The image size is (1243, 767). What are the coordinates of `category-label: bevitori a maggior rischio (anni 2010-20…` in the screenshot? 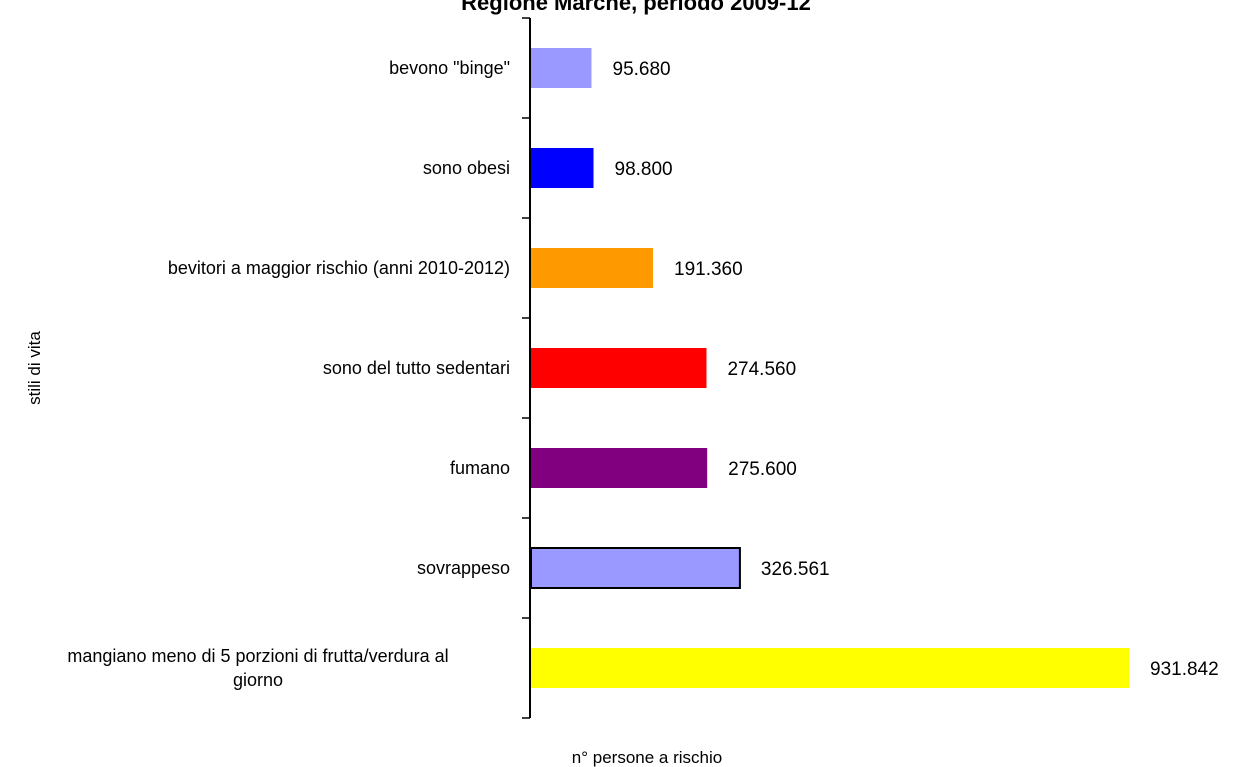 It's located at (339, 268).